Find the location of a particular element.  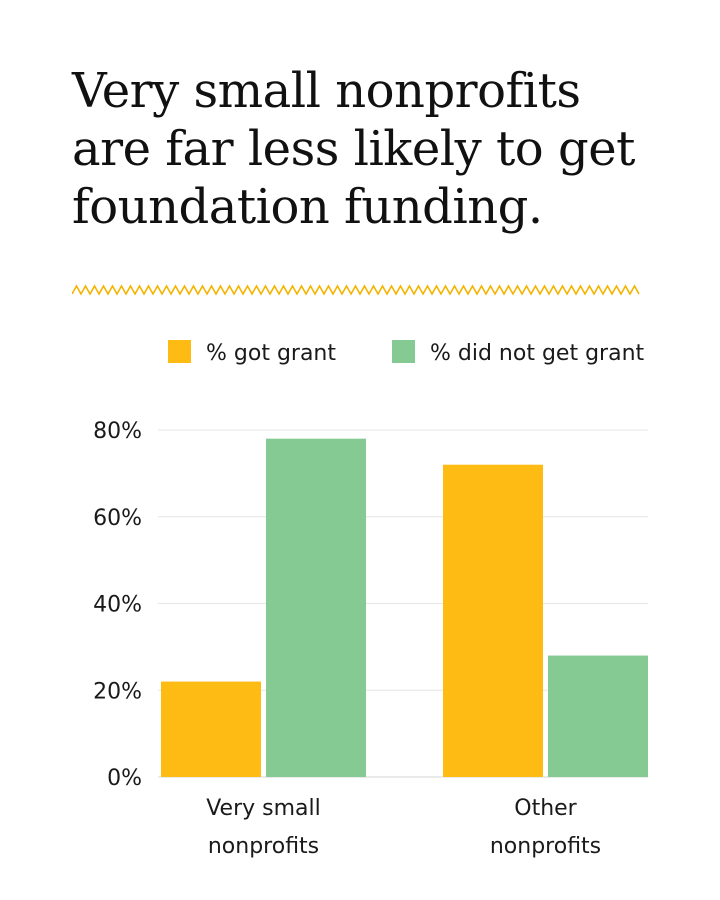

y-axis: 0% 20% 40% 60% 80% is located at coordinates (117, 605).